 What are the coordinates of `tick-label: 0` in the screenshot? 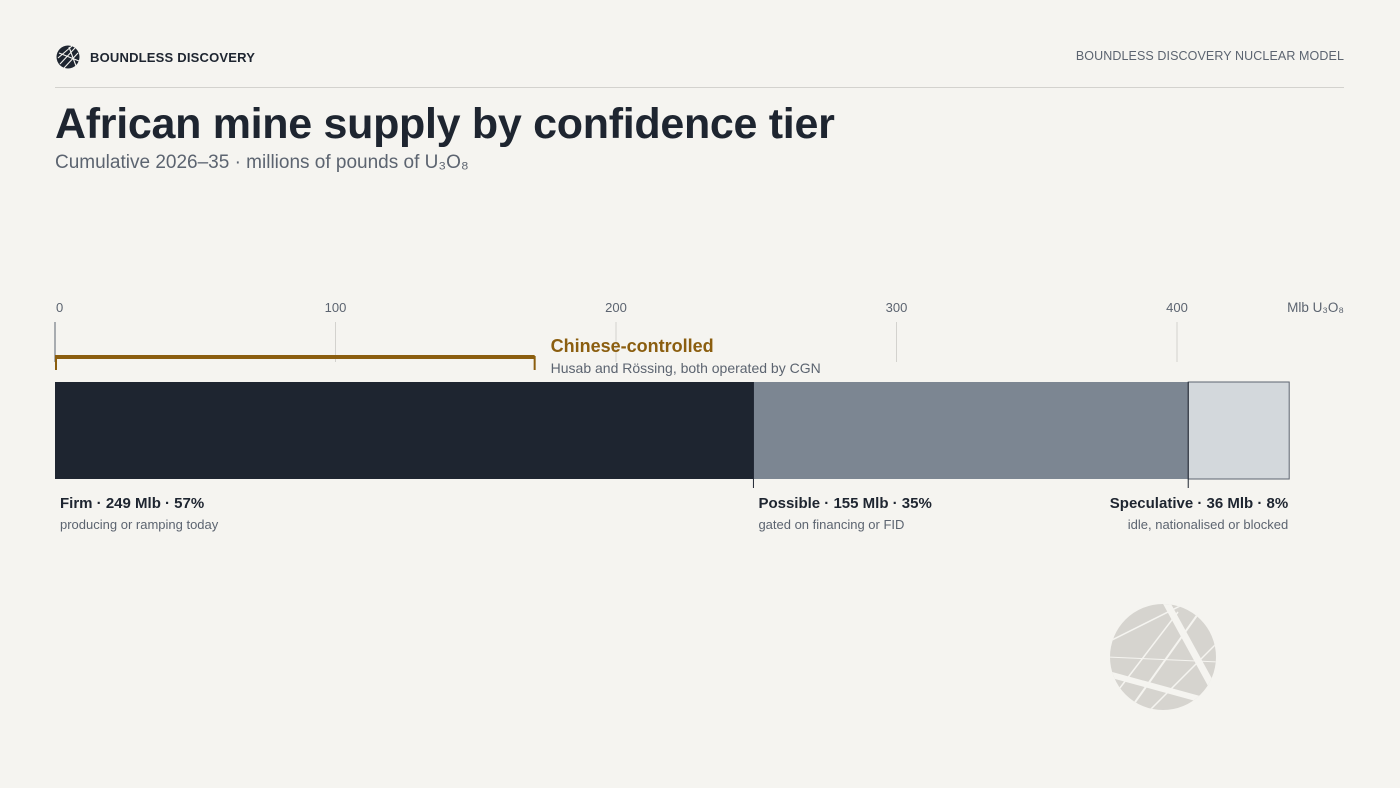 It's located at (59, 307).